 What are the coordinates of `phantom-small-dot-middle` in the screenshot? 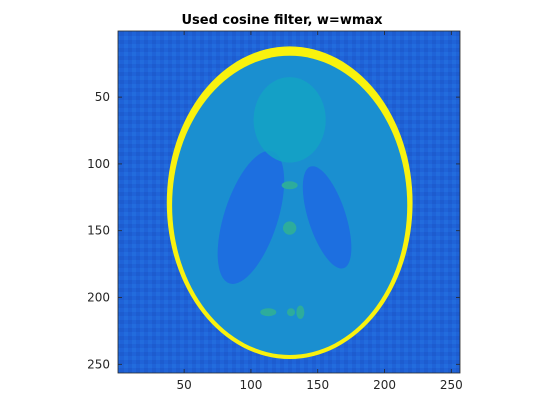 It's located at (289, 228).